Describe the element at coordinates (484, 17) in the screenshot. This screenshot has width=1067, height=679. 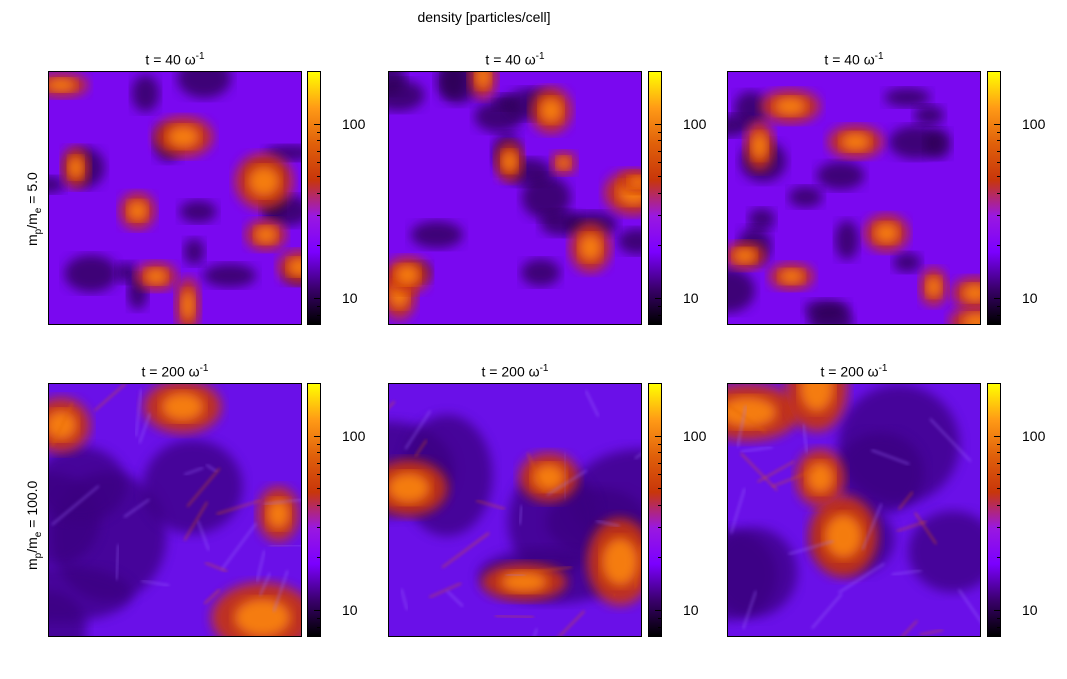
I see `figure-title: density [particles/cell]` at that location.